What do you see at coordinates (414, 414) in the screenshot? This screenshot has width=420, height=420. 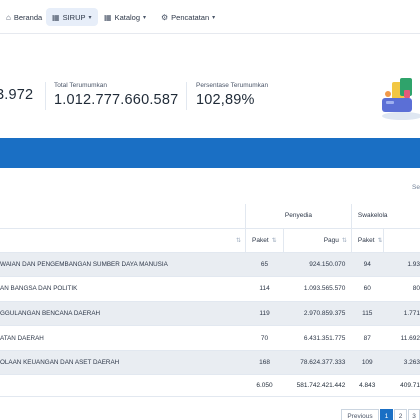 I see `pagination-page-3: 3` at bounding box center [414, 414].